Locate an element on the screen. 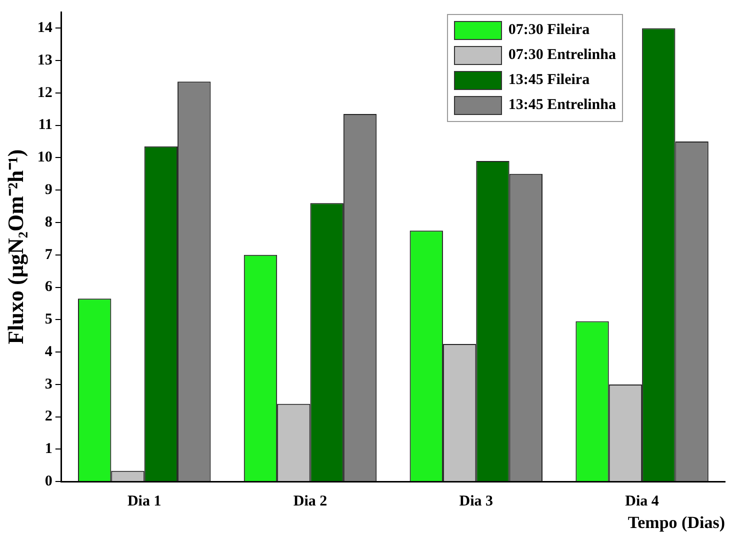 The width and height of the screenshot is (733, 538). x-axis-title: Tempo (Dias) is located at coordinates (676, 522).